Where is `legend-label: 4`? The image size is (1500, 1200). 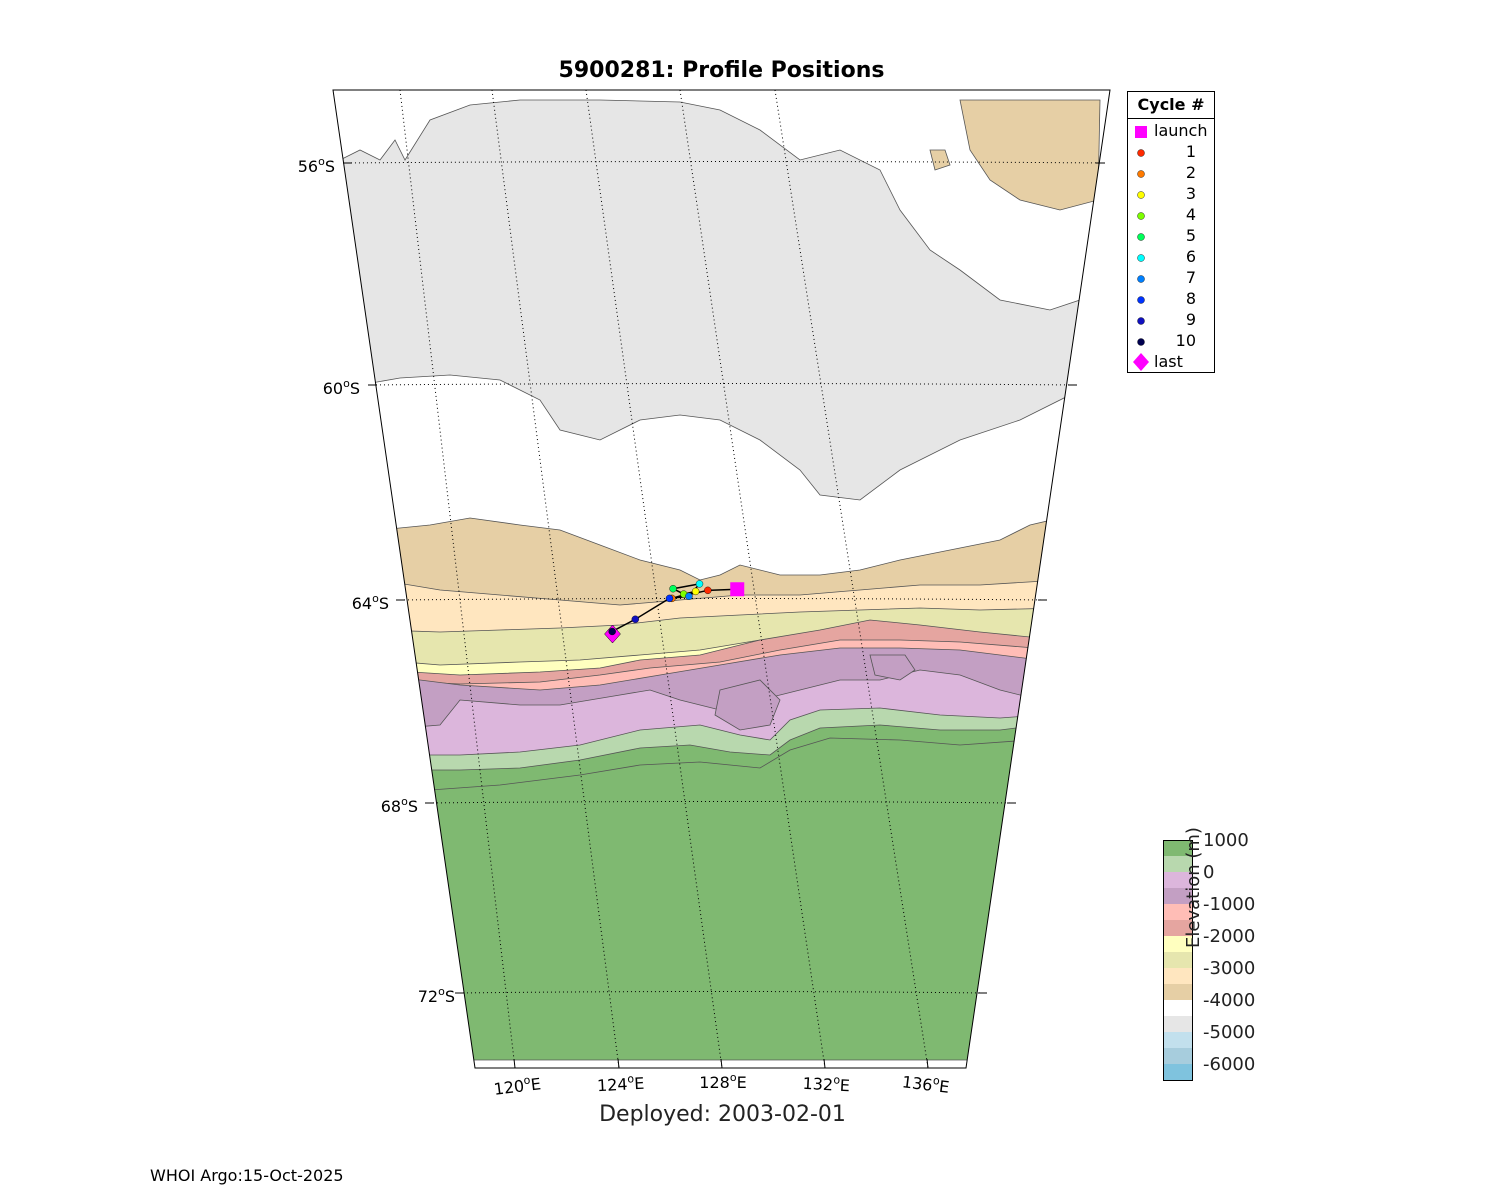 legend-label: 4 is located at coordinates (1190, 214).